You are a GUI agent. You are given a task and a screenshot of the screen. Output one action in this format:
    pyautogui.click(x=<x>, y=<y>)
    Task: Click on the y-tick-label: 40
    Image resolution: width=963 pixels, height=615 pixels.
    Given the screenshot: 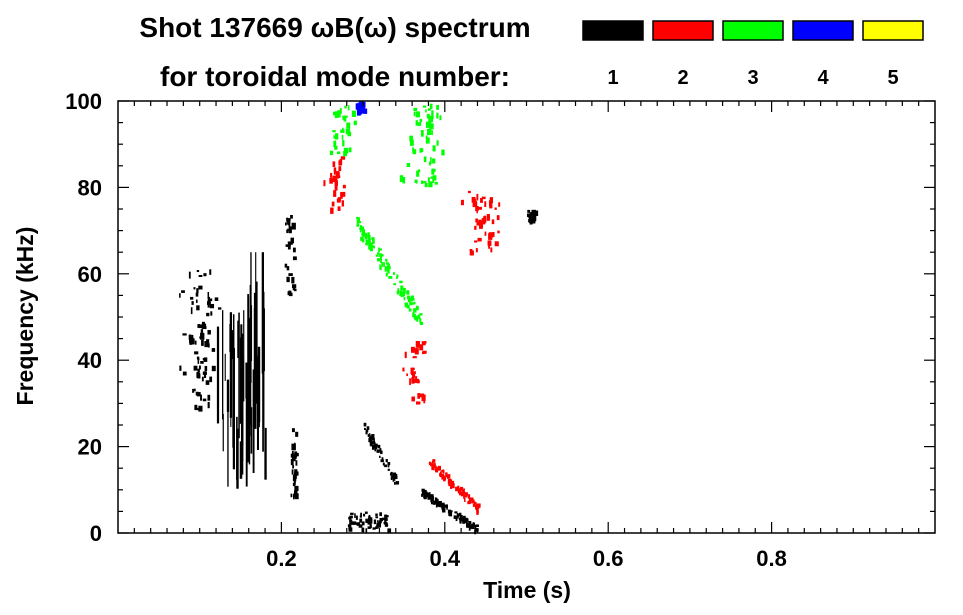 What is the action you would take?
    pyautogui.click(x=90, y=360)
    